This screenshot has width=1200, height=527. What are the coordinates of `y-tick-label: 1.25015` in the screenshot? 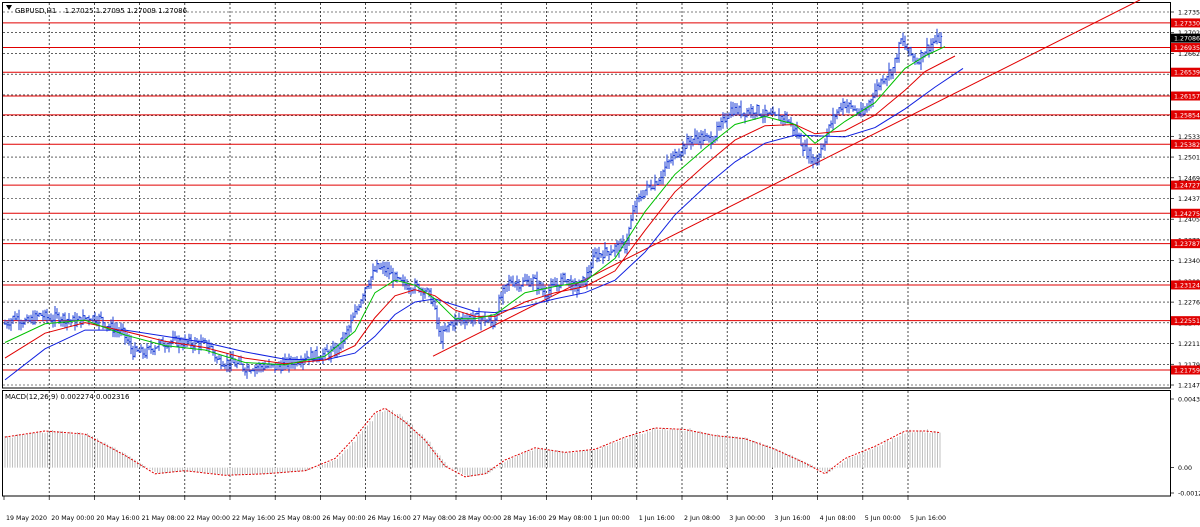 It's located at (1189, 158).